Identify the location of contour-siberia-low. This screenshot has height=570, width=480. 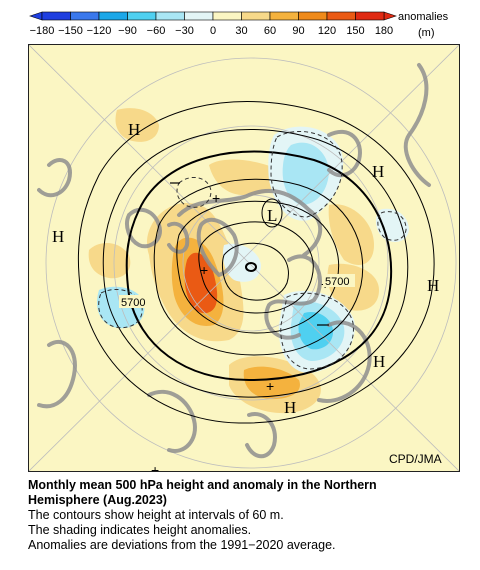
(272, 213).